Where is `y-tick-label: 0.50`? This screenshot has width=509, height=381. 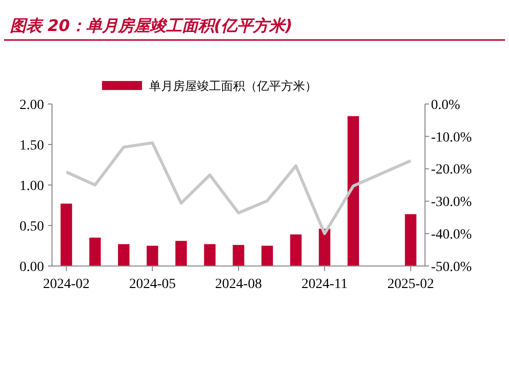
y-tick-label: 0.50 is located at coordinates (32, 226).